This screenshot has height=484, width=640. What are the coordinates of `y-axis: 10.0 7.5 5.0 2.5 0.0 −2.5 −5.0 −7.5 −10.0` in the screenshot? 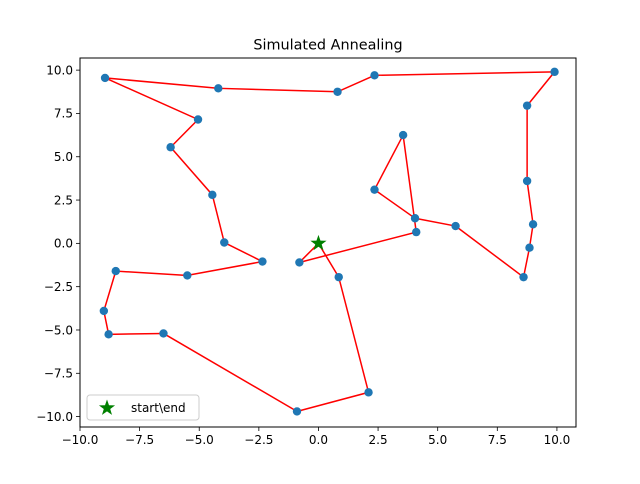 It's located at (58, 243).